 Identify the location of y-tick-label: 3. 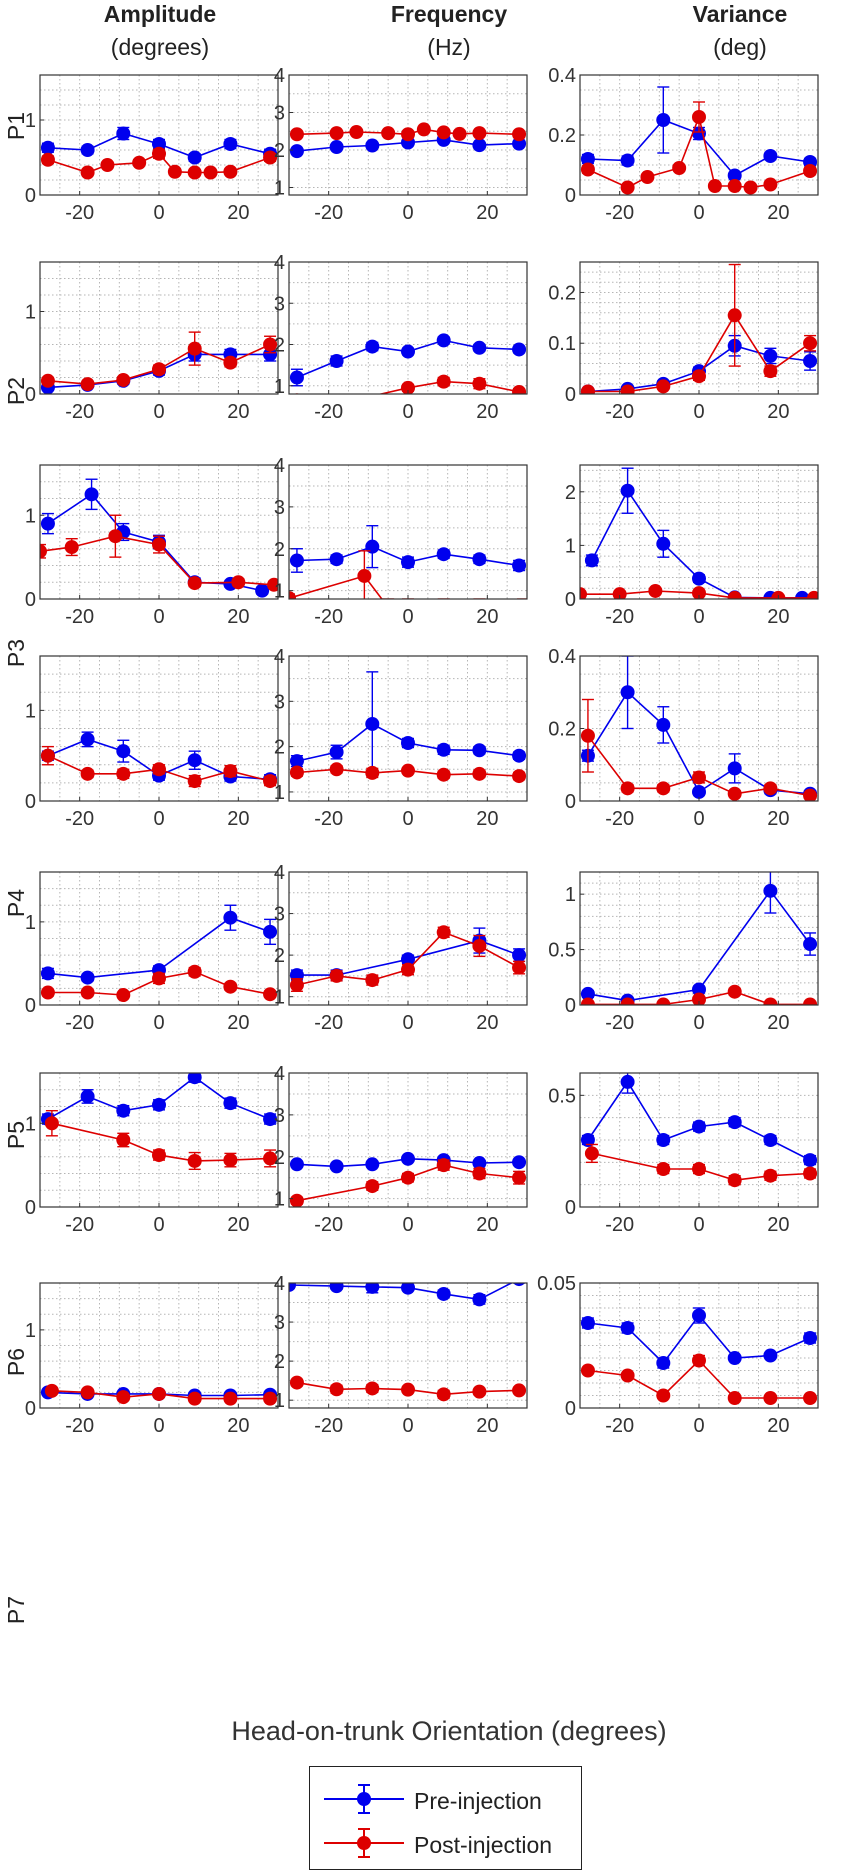
(279, 1116).